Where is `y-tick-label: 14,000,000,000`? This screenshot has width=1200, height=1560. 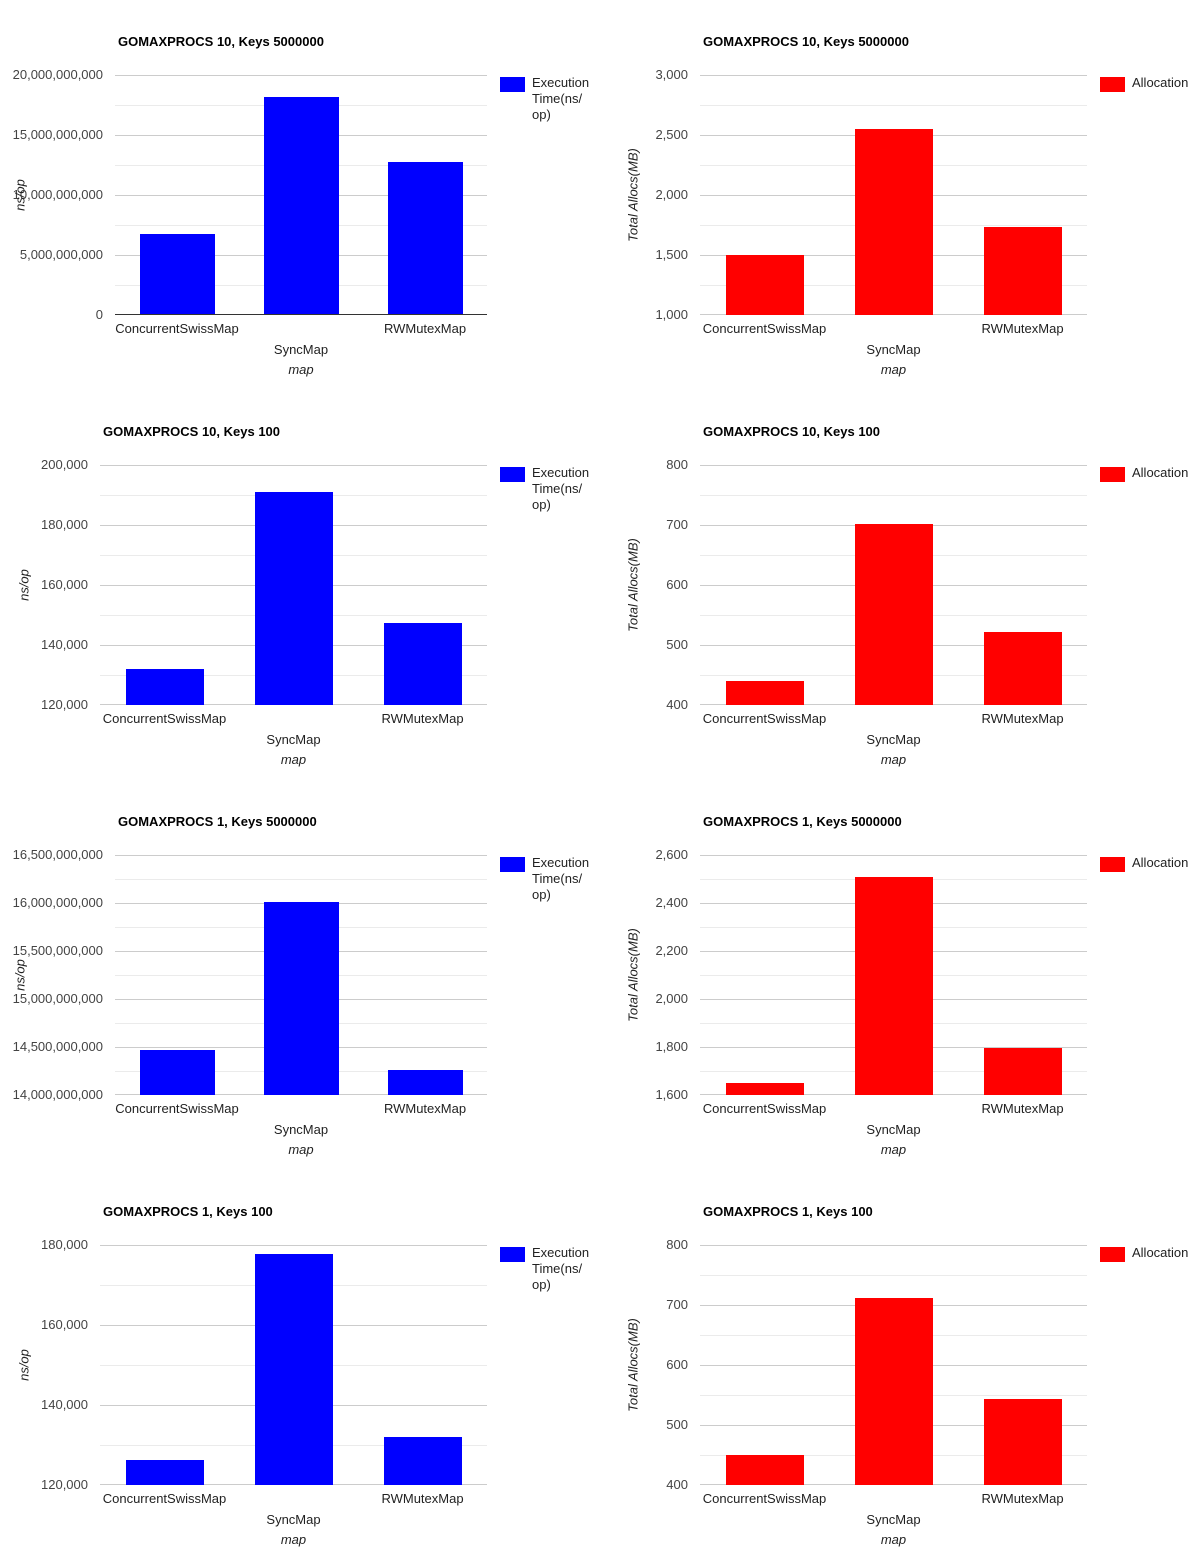
y-tick-label: 14,000,000,000 is located at coordinates (57, 1094).